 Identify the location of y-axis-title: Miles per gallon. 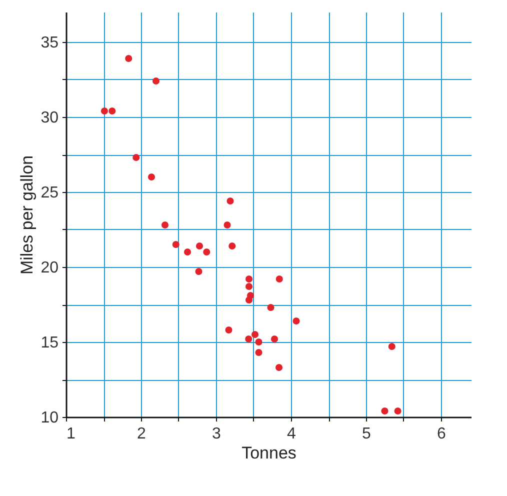
(27, 215).